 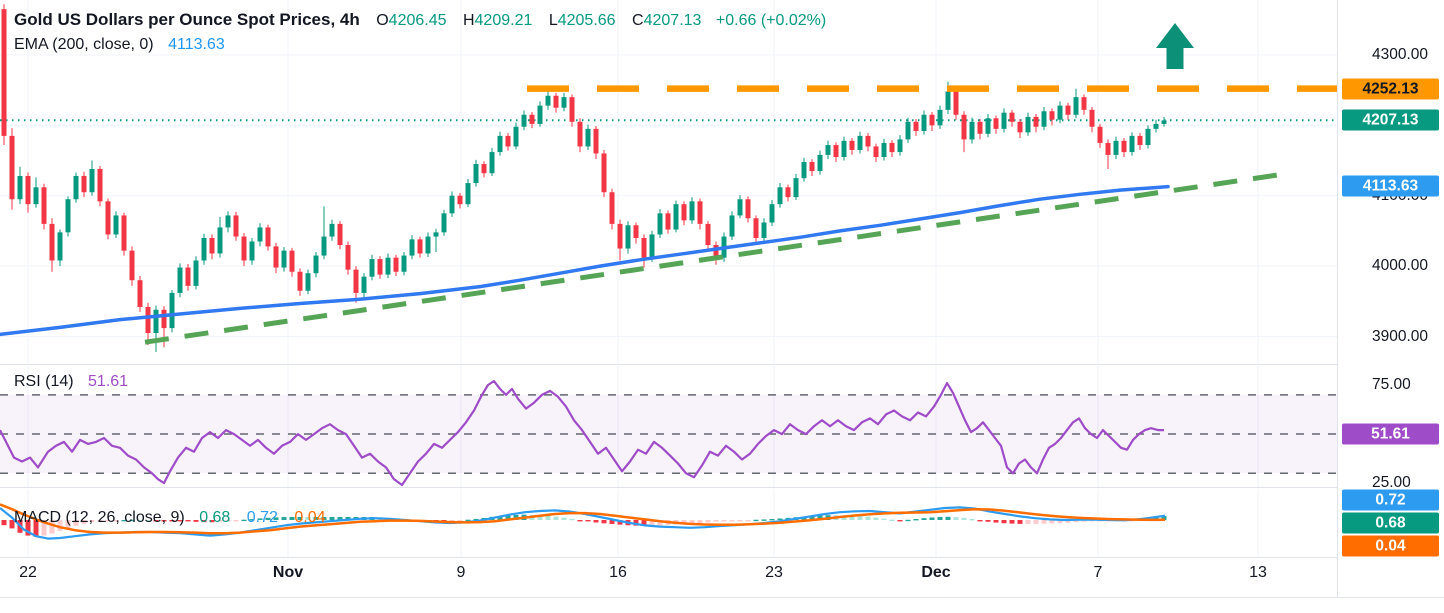 What do you see at coordinates (583, 519) in the screenshot?
I see `macd-signal-line` at bounding box center [583, 519].